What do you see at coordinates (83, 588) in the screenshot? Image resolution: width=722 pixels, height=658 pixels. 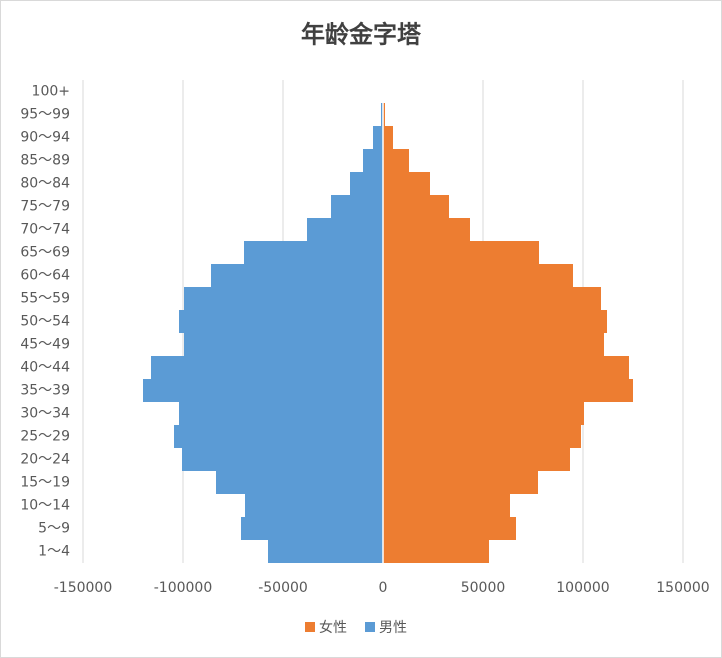 I see `x-tick-label: -150000` at bounding box center [83, 588].